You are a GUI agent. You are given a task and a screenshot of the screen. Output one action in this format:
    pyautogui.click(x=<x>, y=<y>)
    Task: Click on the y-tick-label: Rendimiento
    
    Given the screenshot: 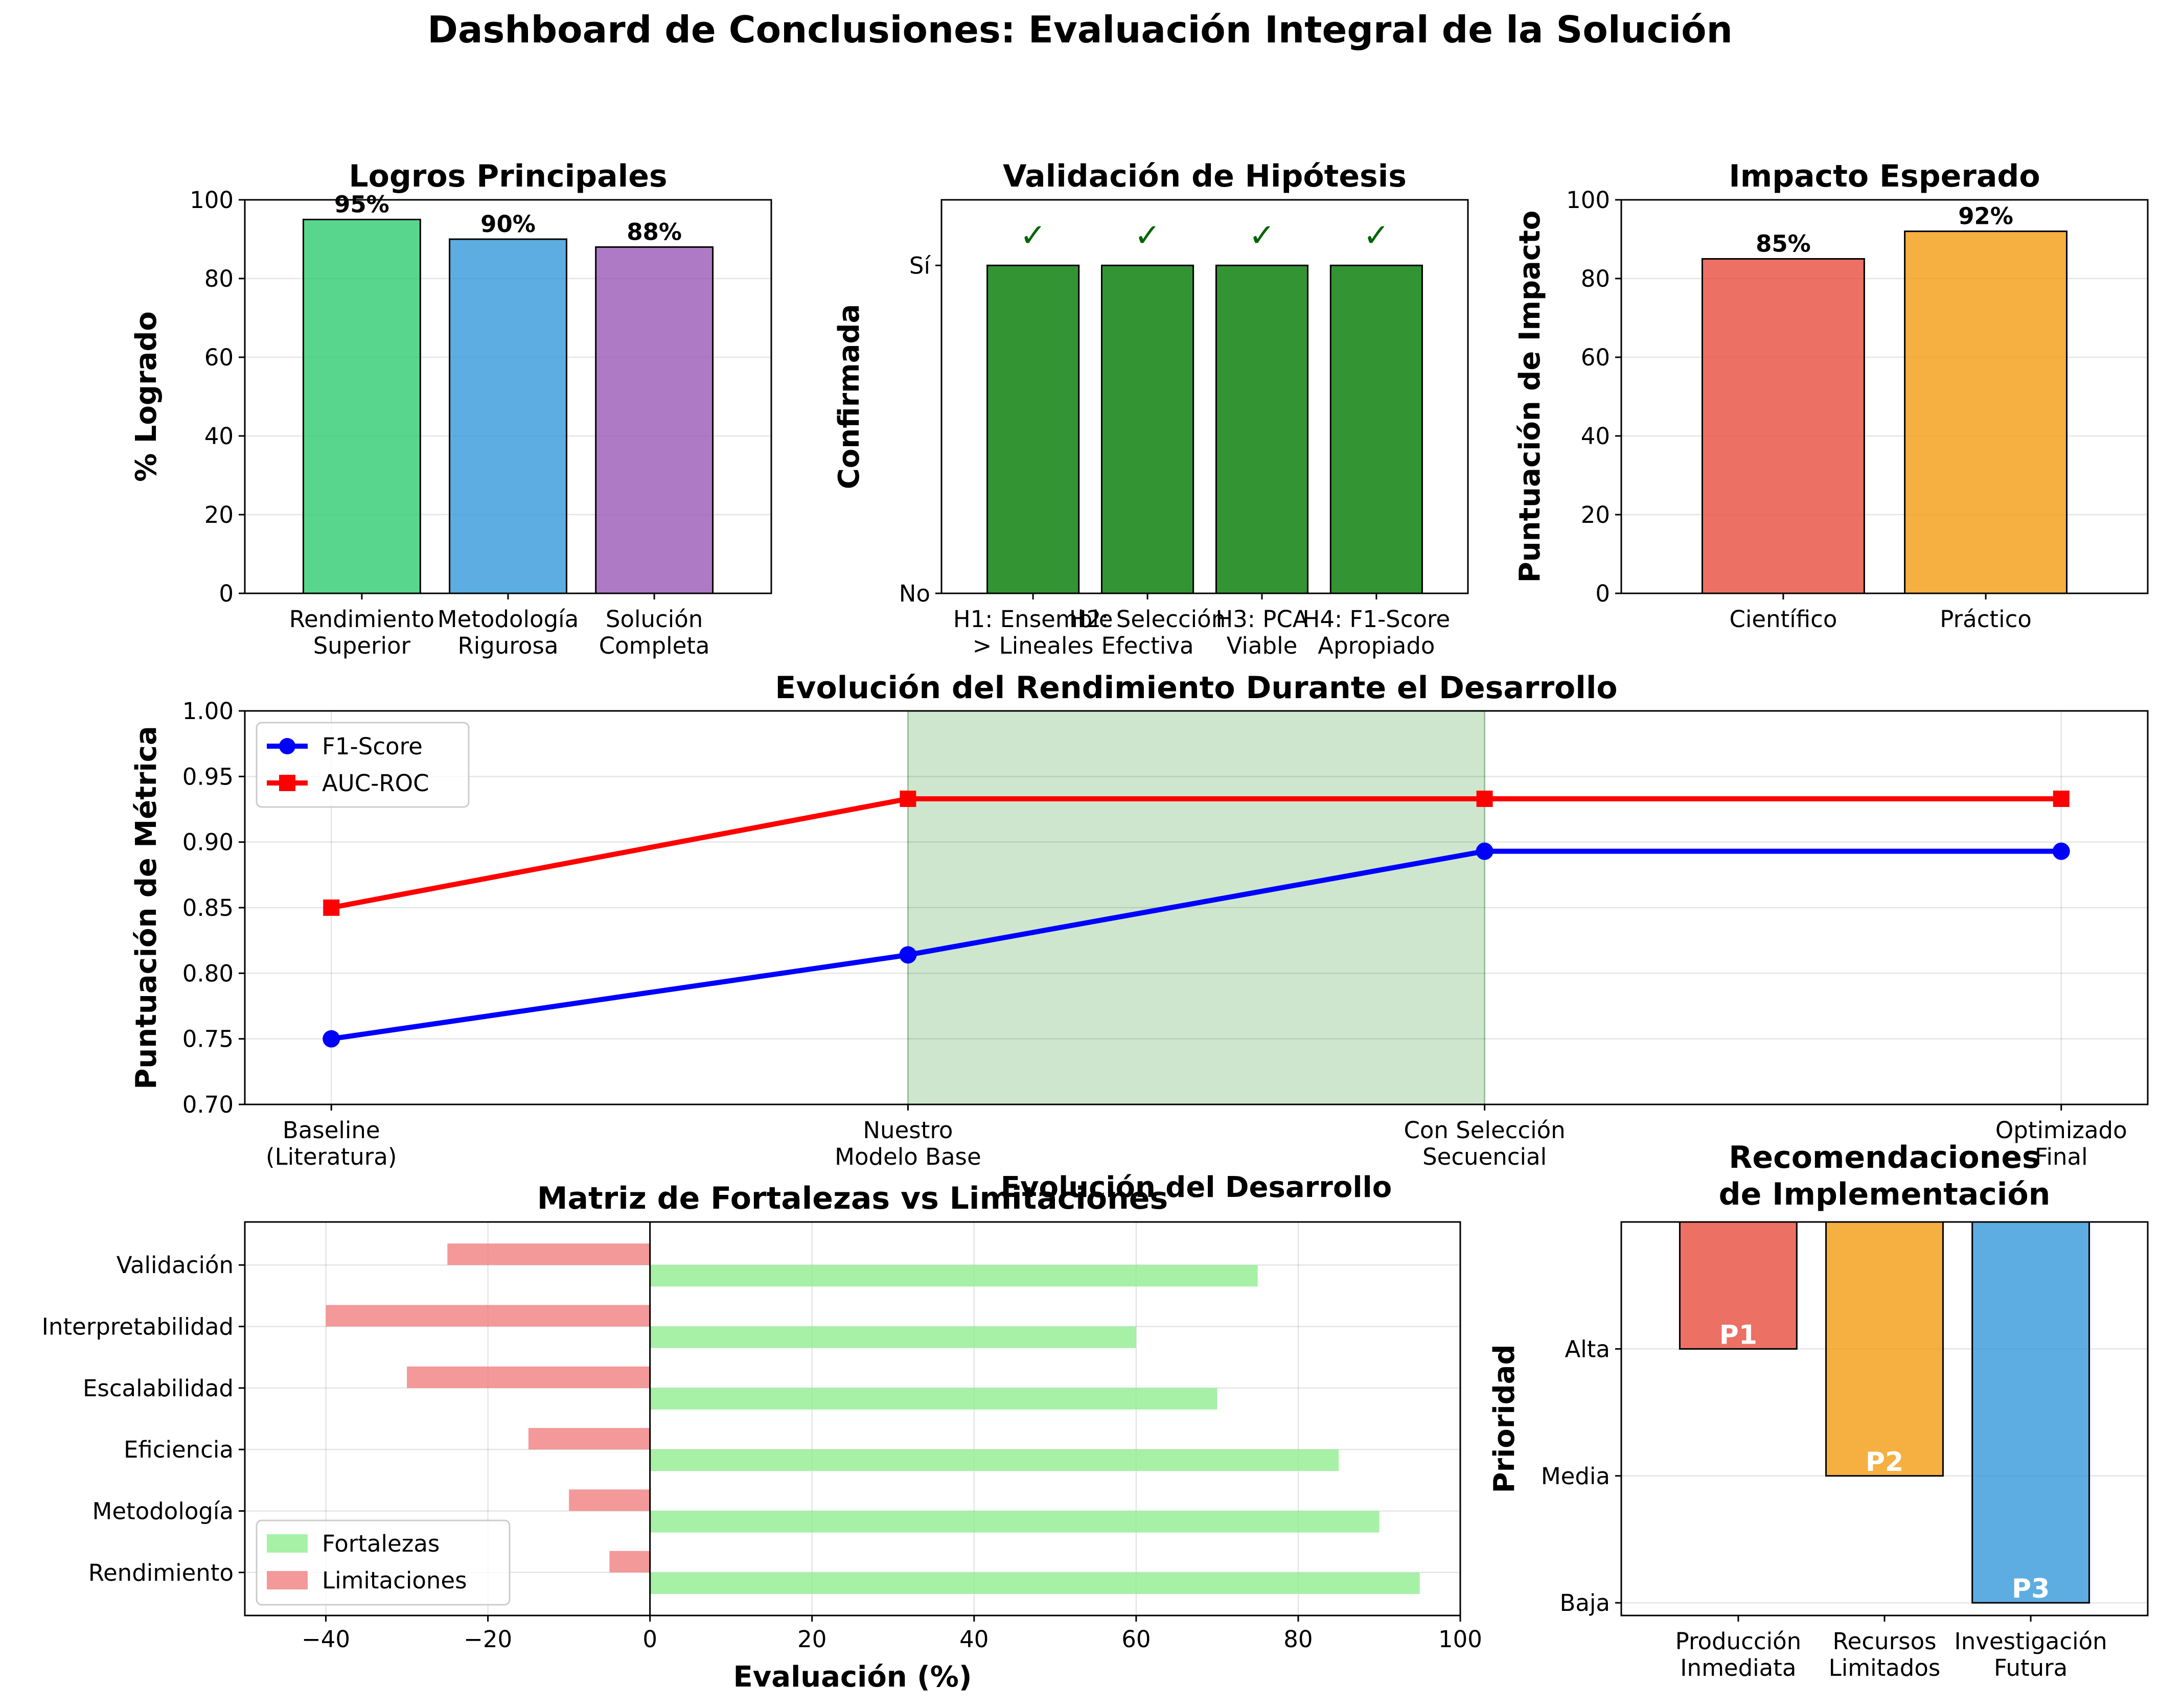 What is the action you would take?
    pyautogui.click(x=161, y=1573)
    